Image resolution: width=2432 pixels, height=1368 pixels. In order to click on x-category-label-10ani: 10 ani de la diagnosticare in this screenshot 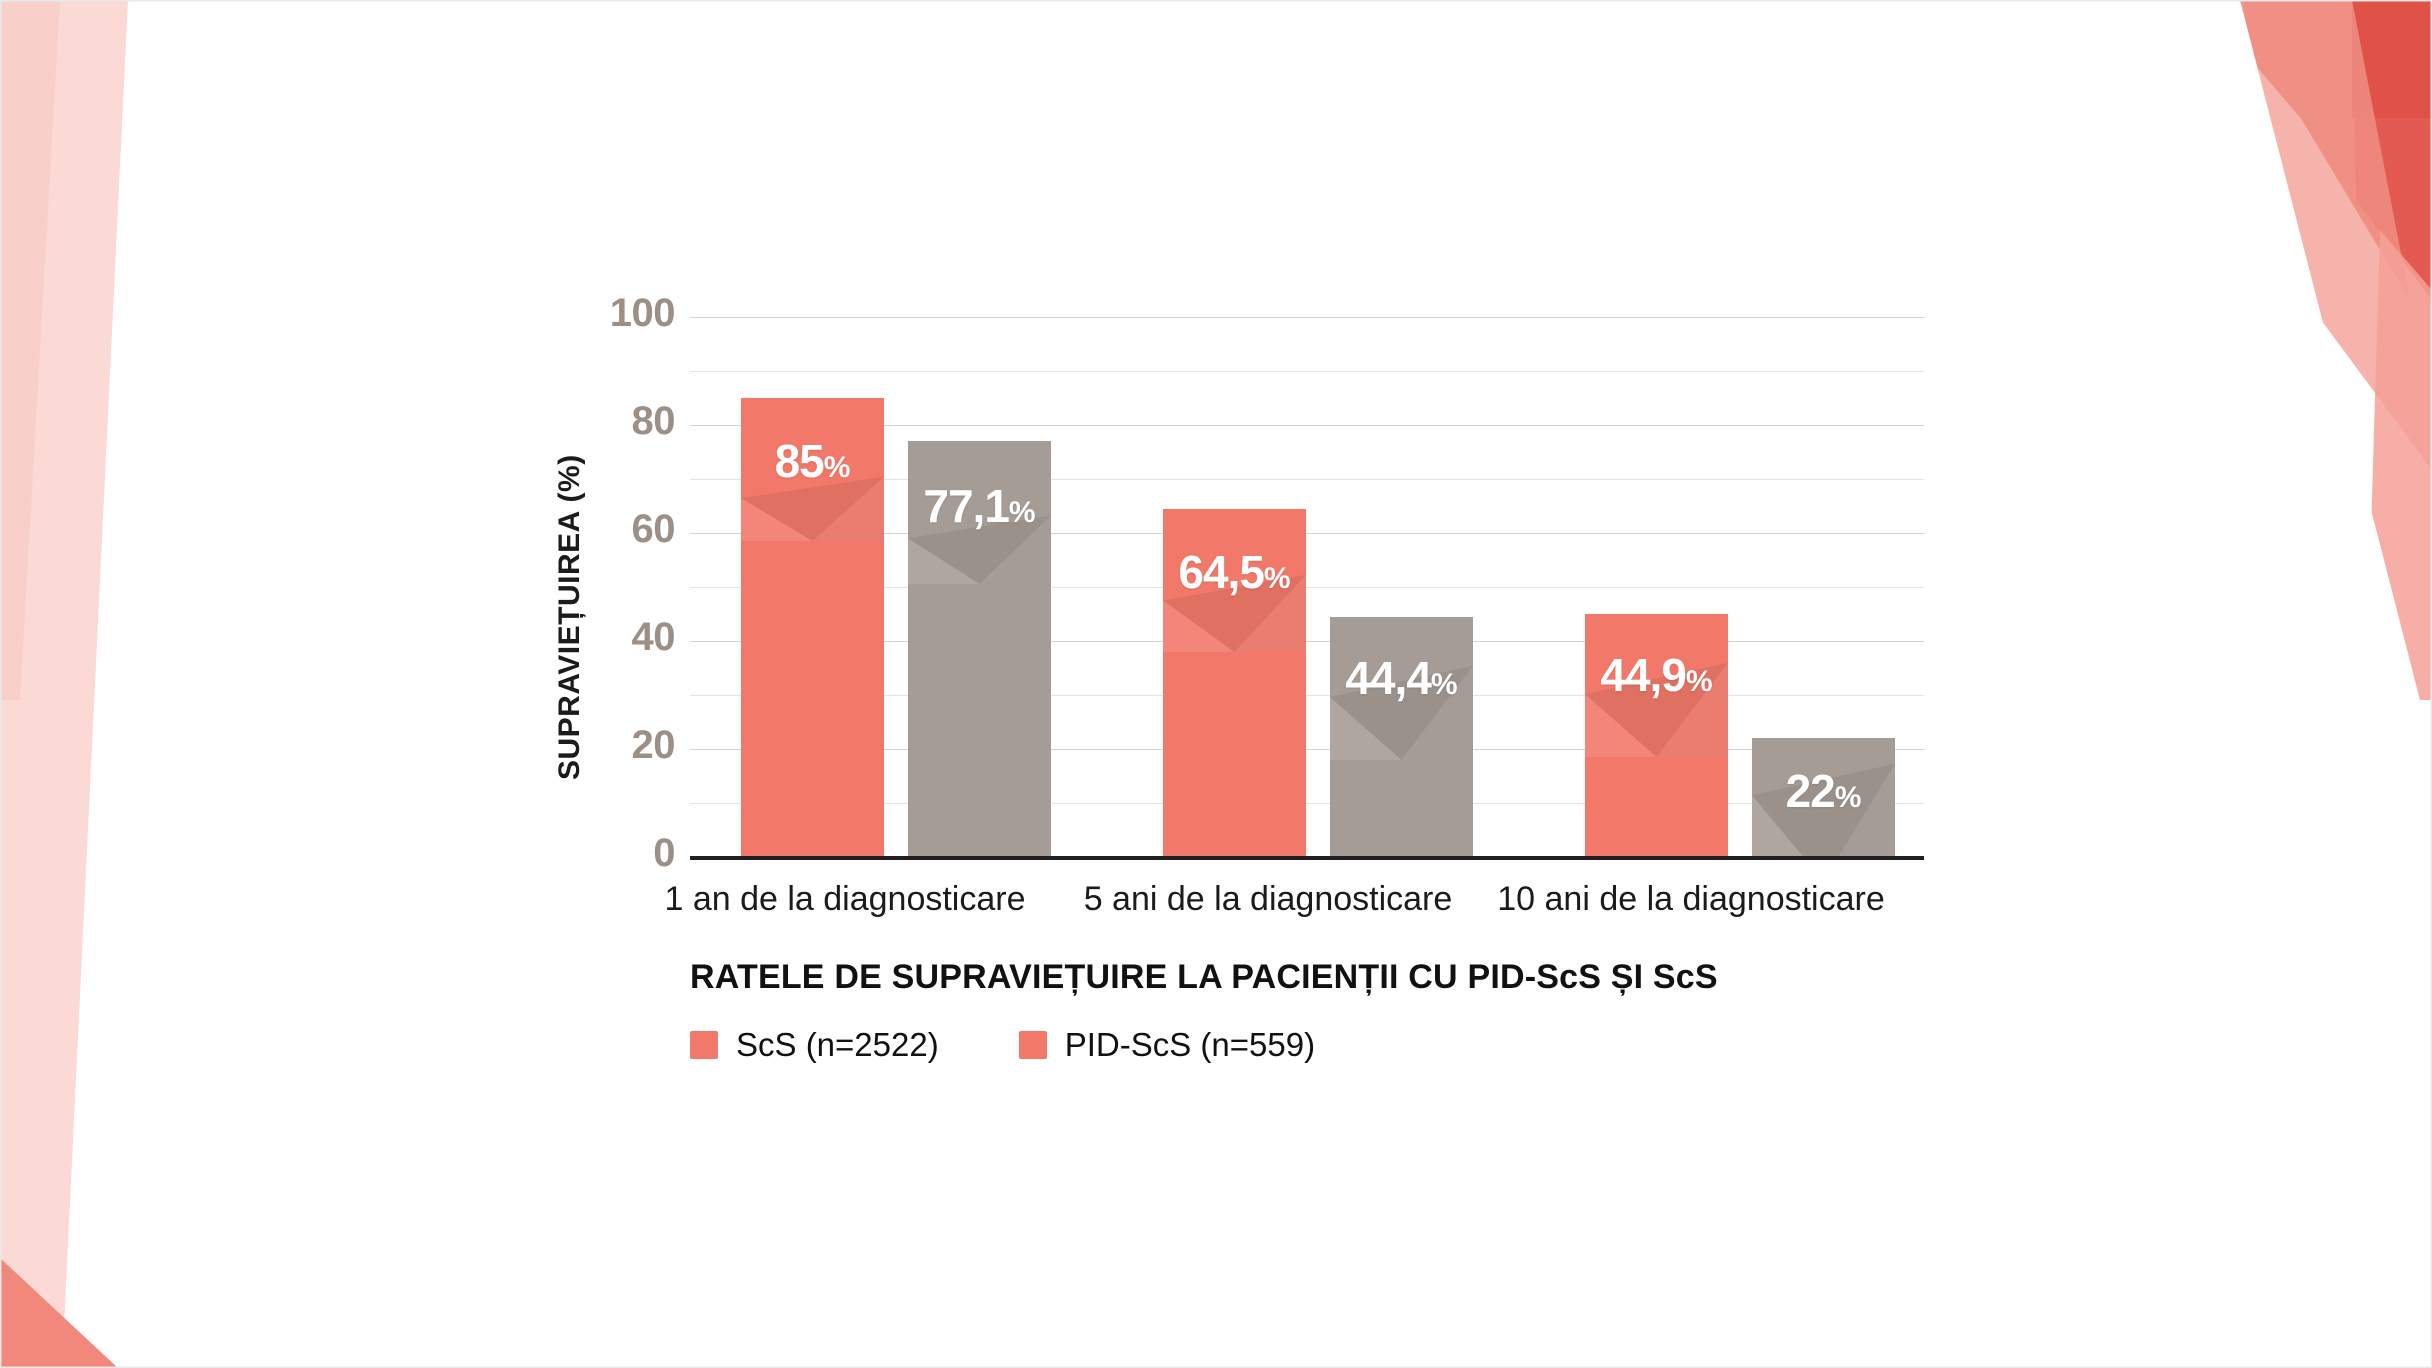, I will do `click(1691, 899)`.